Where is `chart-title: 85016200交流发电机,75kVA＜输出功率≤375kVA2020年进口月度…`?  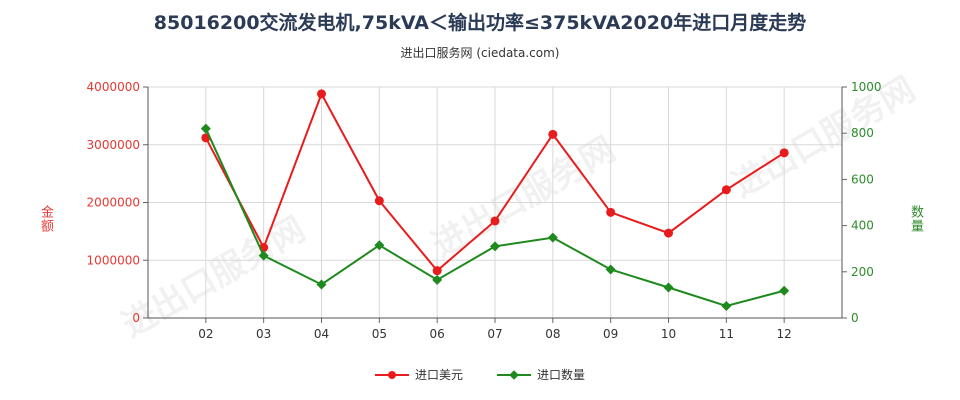 chart-title: 85016200交流发电机,75kVA＜输出功率≤375kVA2020年进口月度… is located at coordinates (480, 23).